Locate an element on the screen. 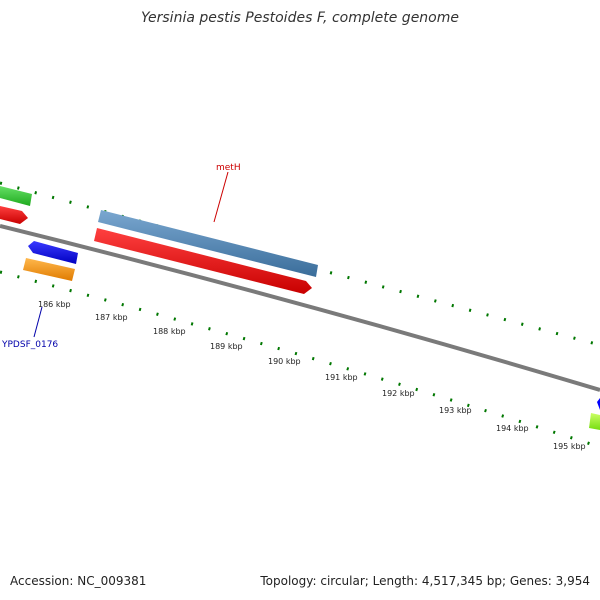 The width and height of the screenshot is (600, 600). ypdsf-label-line is located at coordinates (38, 322).